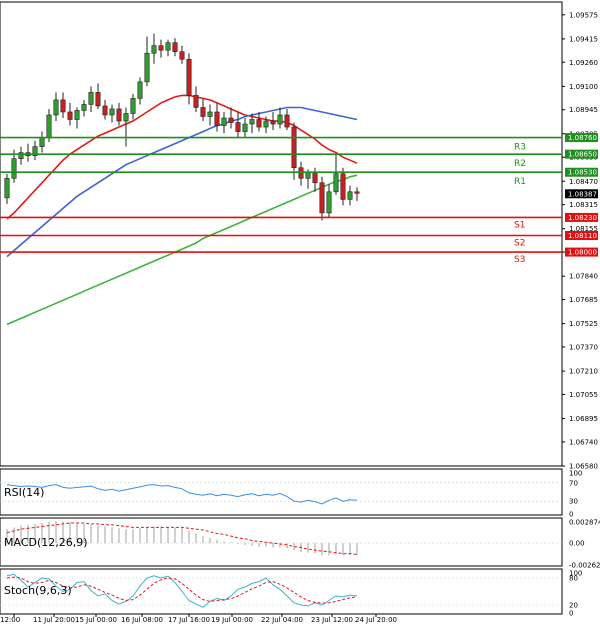 This screenshot has height=624, width=600. What do you see at coordinates (575, 474) in the screenshot?
I see `rsi-tick-label: 100` at bounding box center [575, 474].